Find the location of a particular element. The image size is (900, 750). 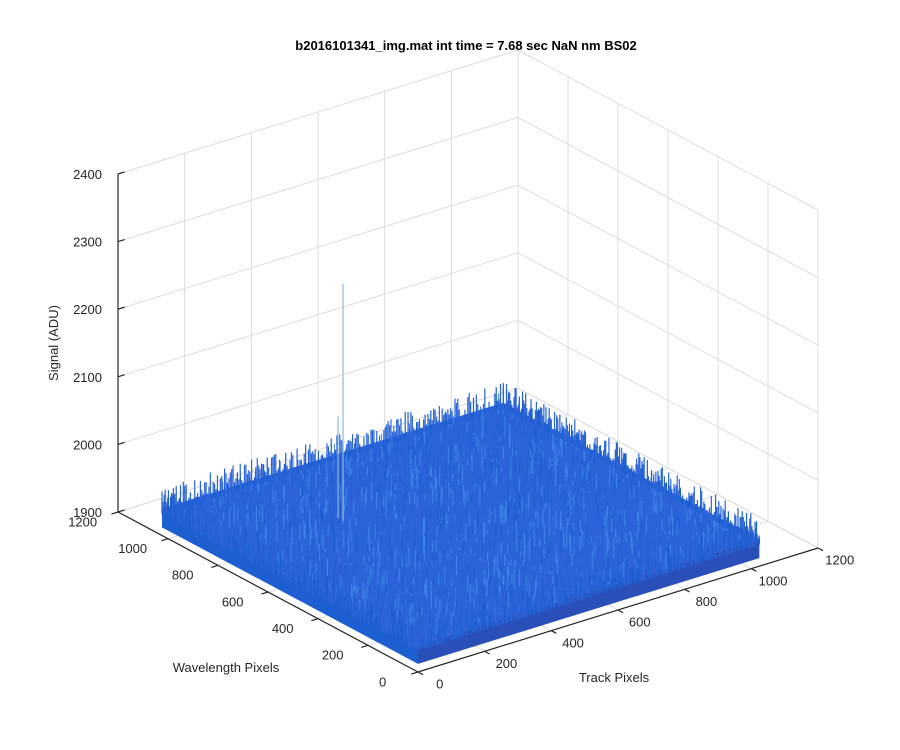

x-tick-label: 200 is located at coordinates (507, 663).